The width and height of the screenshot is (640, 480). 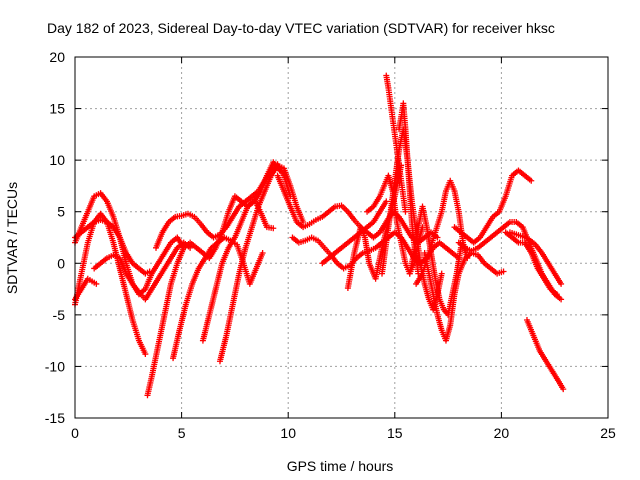 I want to click on x-tick-label: 25, so click(x=608, y=433).